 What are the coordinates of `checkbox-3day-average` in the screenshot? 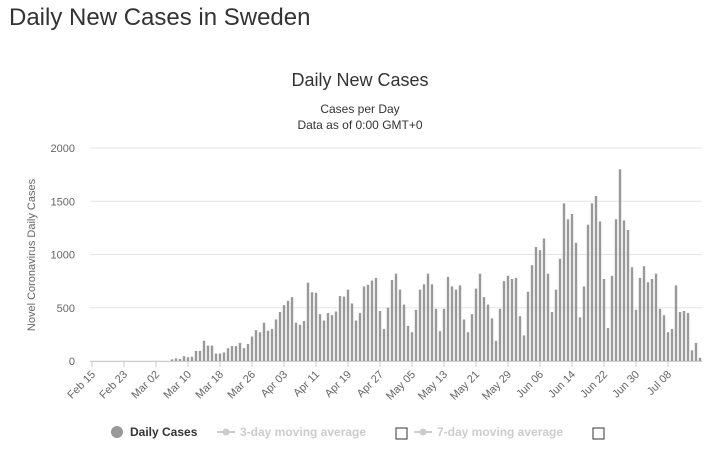 It's located at (401, 433).